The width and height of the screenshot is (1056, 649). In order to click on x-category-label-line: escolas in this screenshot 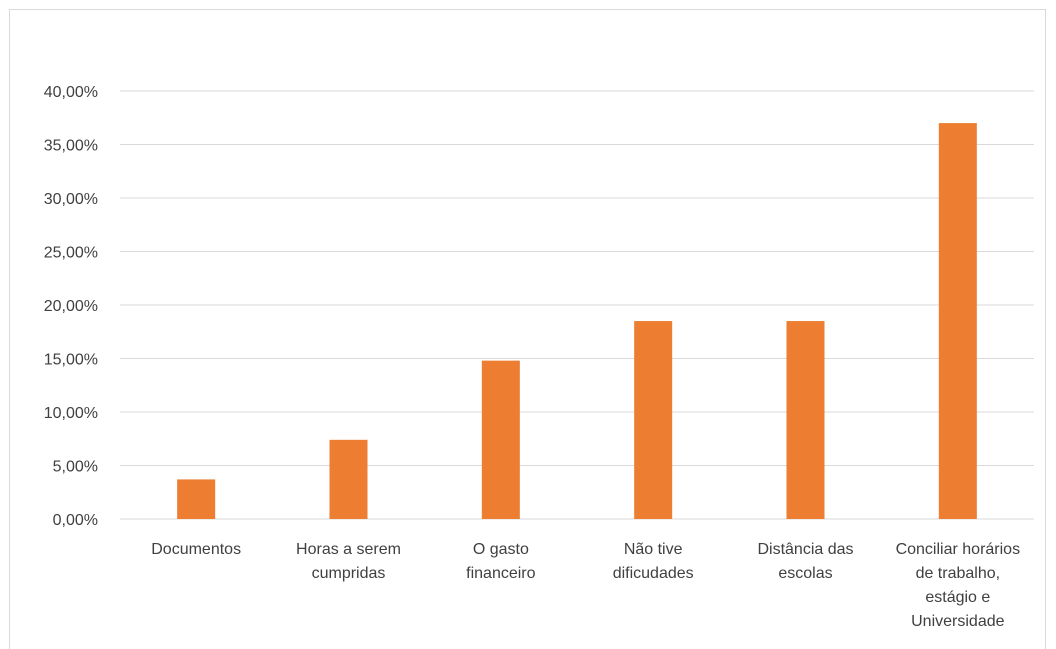, I will do `click(805, 573)`.